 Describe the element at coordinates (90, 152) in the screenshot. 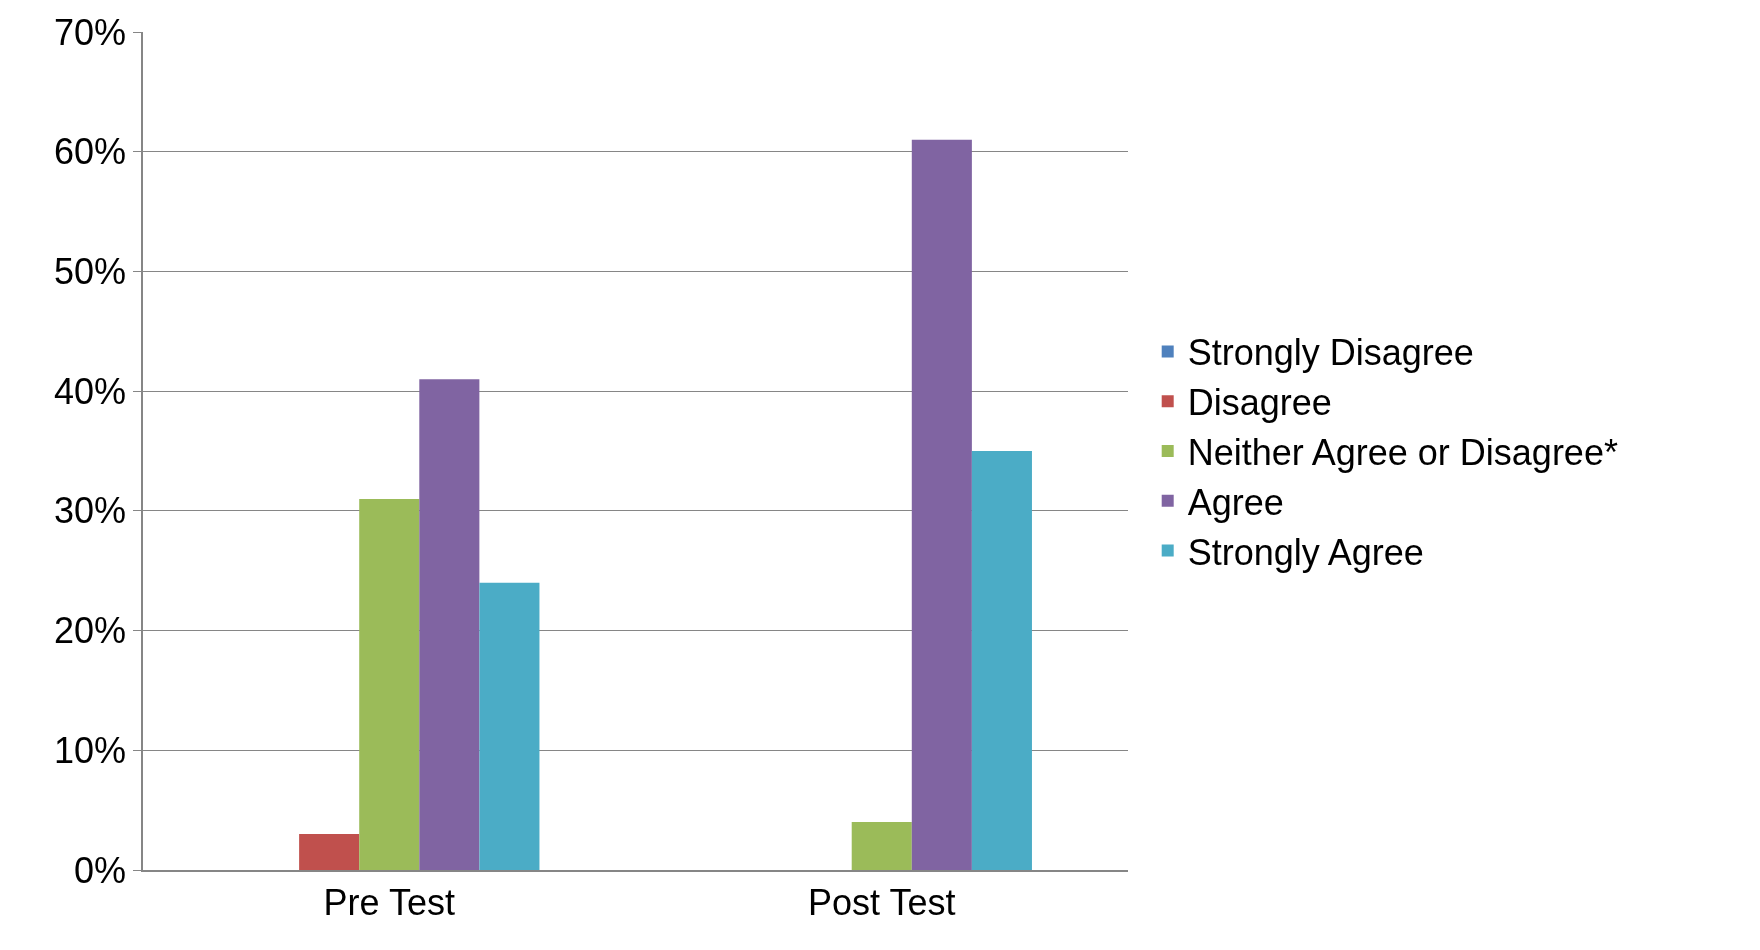

I see `y-tick-label: 60%` at that location.